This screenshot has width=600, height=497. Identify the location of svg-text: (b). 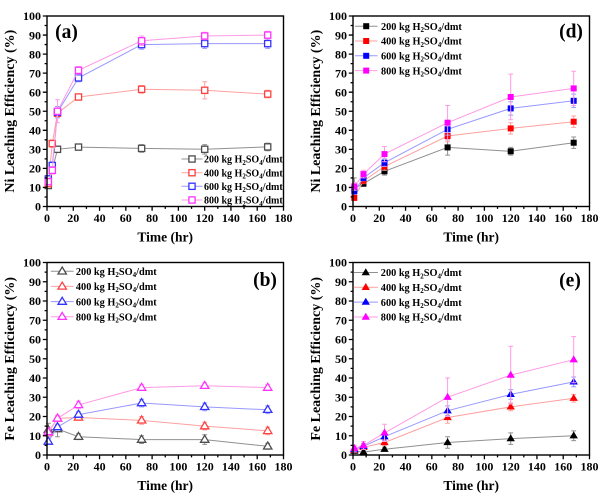
(265, 280).